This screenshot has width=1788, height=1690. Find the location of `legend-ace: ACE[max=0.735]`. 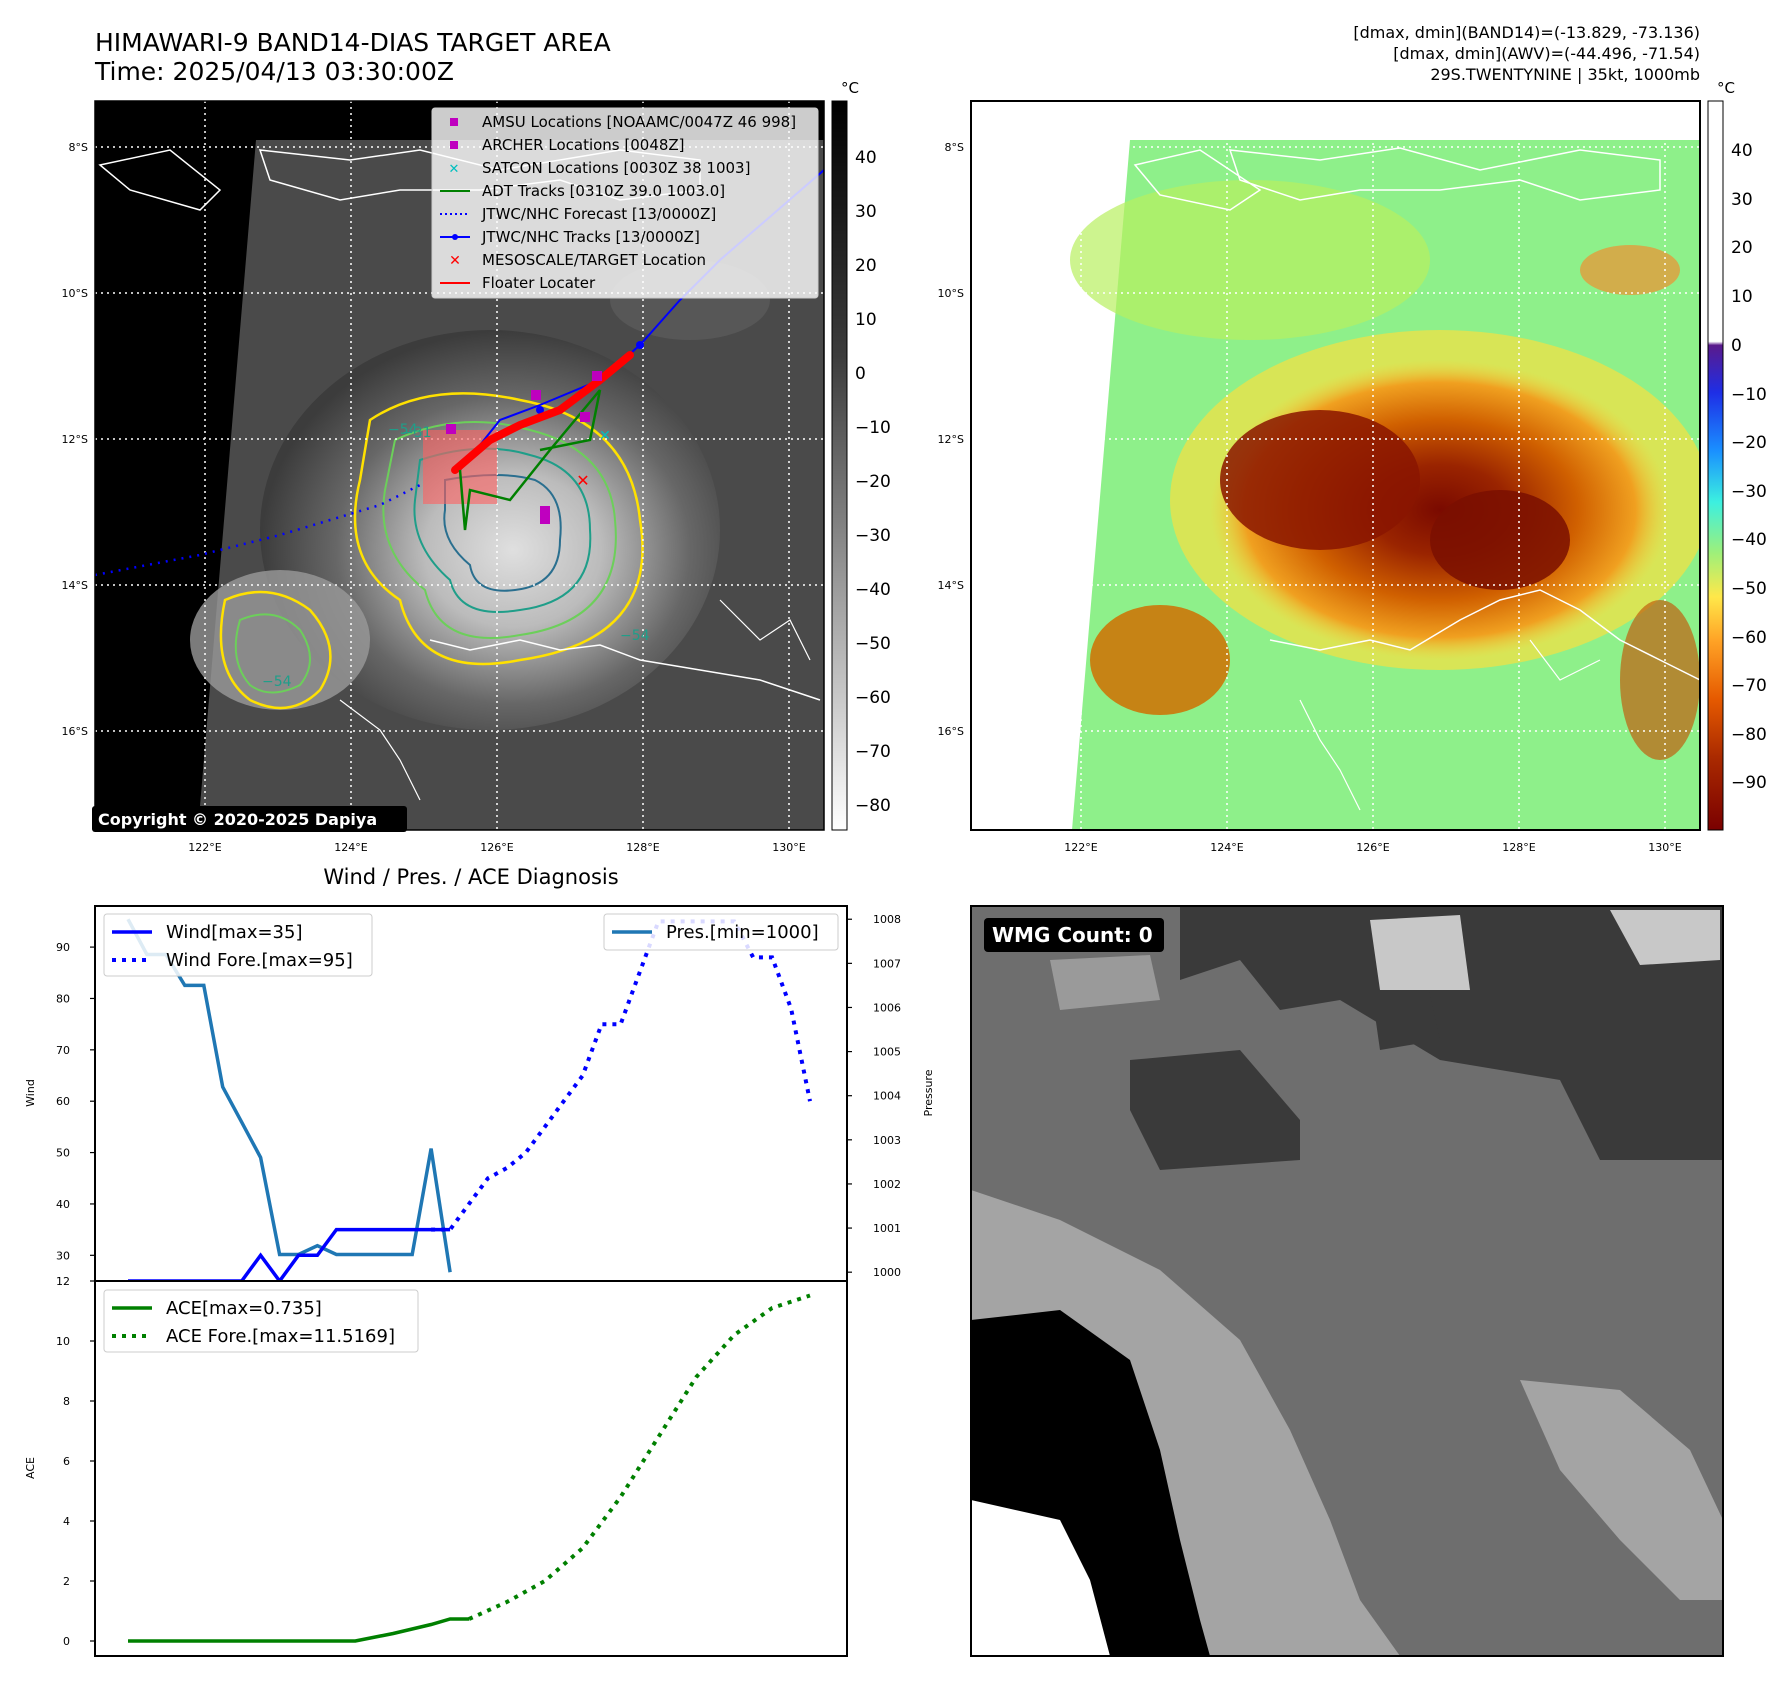

legend-ace: ACE[max=0.735] is located at coordinates (244, 1308).